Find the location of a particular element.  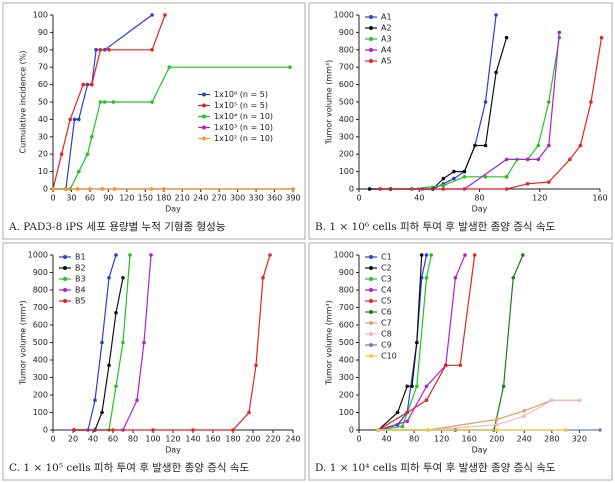

legend-label: 1x10² (n = 10) is located at coordinates (243, 138).